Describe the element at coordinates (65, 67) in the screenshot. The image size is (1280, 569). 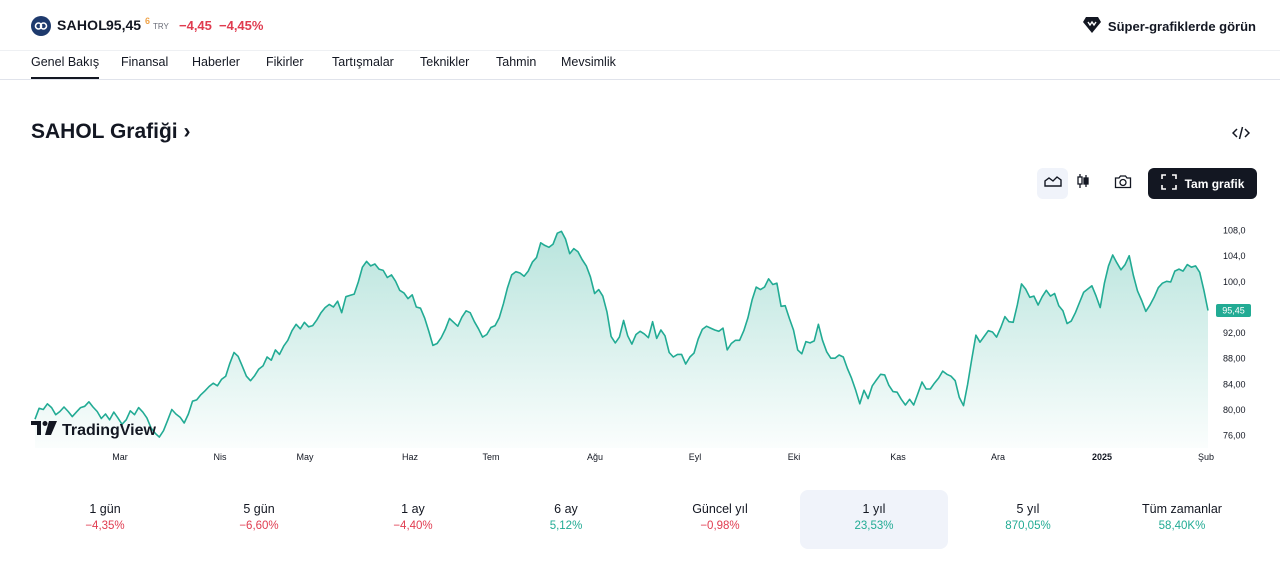
I see `tab-overview: Genel Bakış` at that location.